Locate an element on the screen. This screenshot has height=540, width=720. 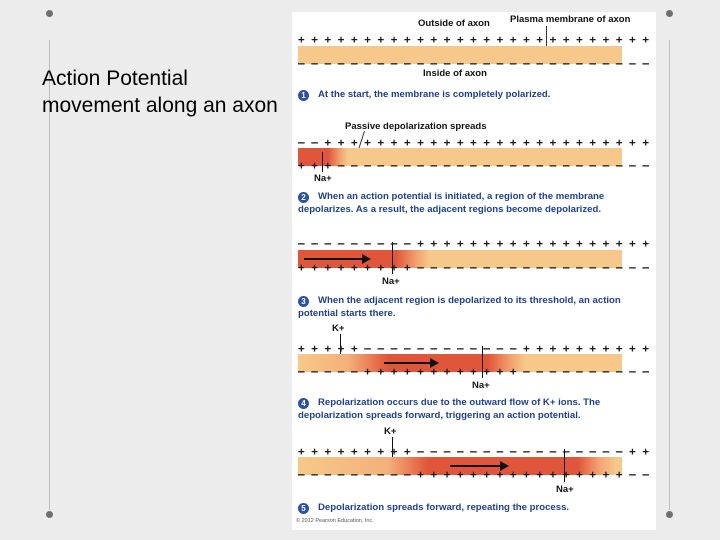
membrane-step1 is located at coordinates (460, 55).